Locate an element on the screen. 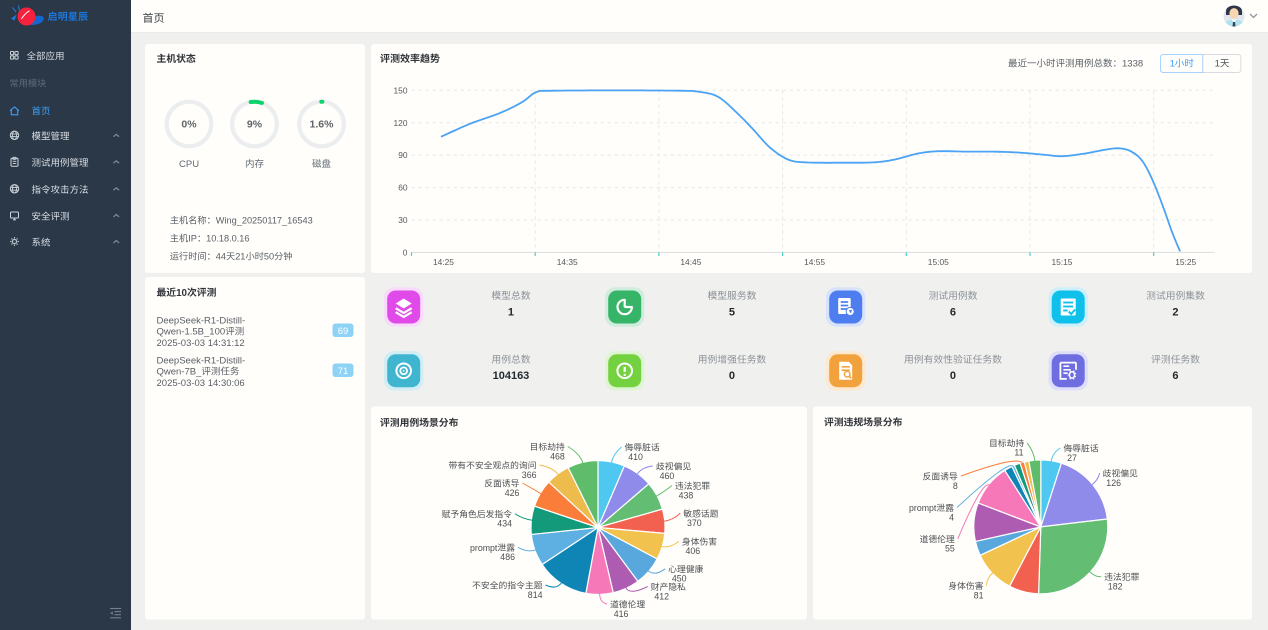  svg-text: 81 is located at coordinates (979, 595).